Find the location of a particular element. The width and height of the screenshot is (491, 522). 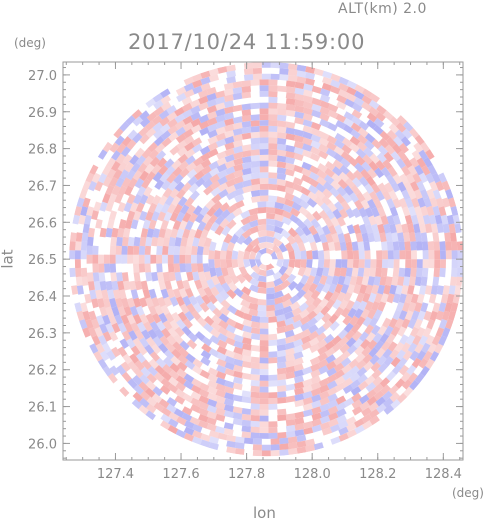

y-tick-label: 26.8 is located at coordinates (42, 150).